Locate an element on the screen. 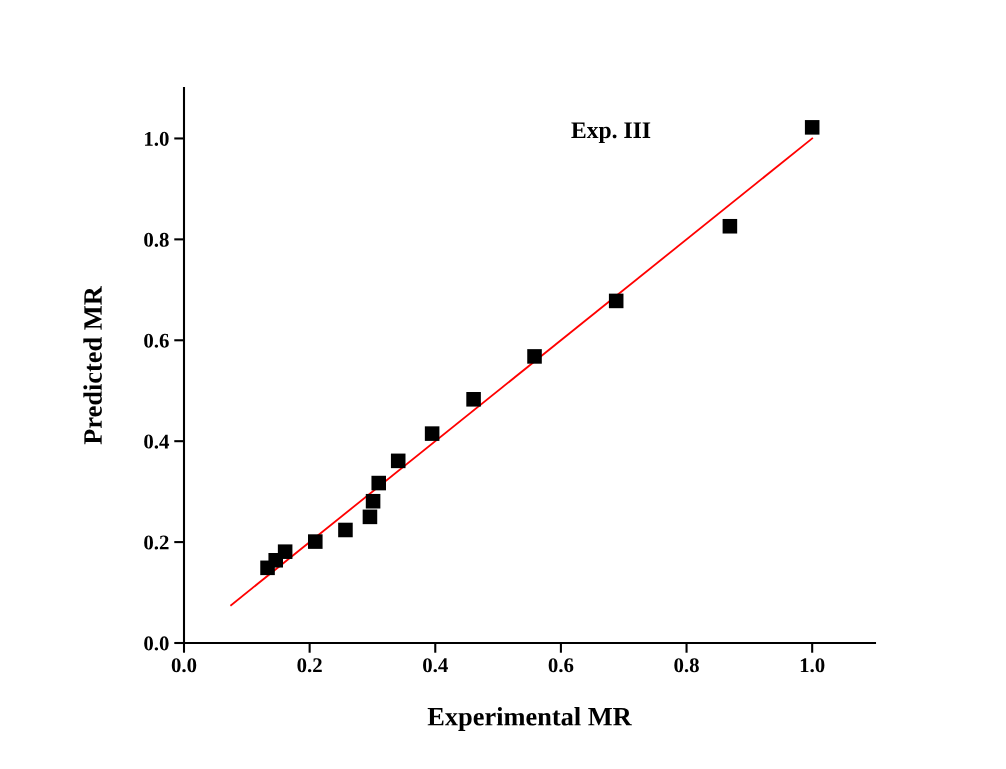 The height and width of the screenshot is (769, 1006). y-tick-label: 0.8 is located at coordinates (156, 239).